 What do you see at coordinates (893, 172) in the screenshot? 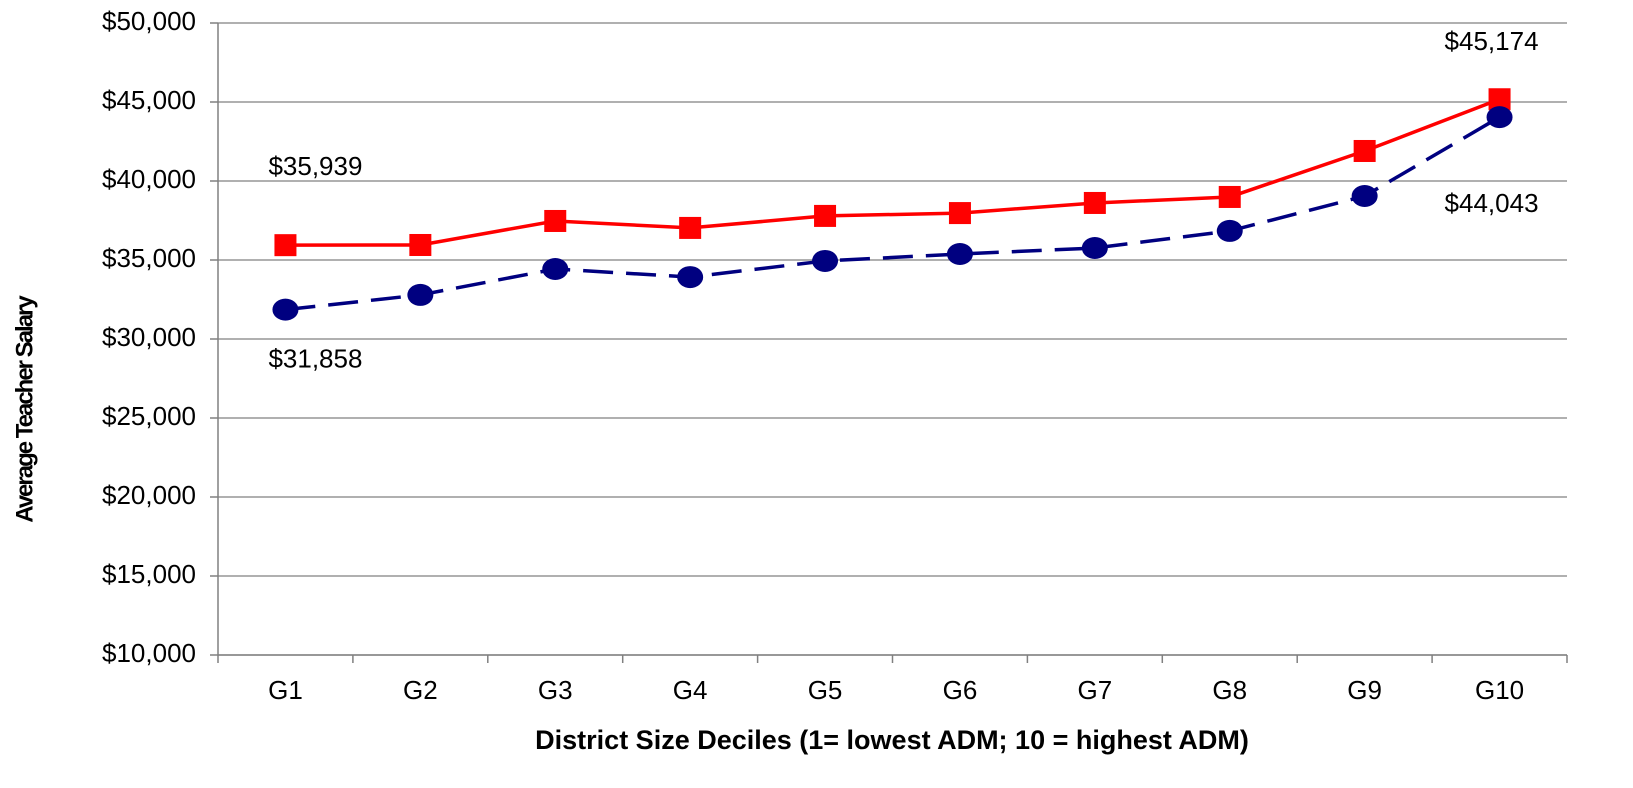
I see `series-line` at bounding box center [893, 172].